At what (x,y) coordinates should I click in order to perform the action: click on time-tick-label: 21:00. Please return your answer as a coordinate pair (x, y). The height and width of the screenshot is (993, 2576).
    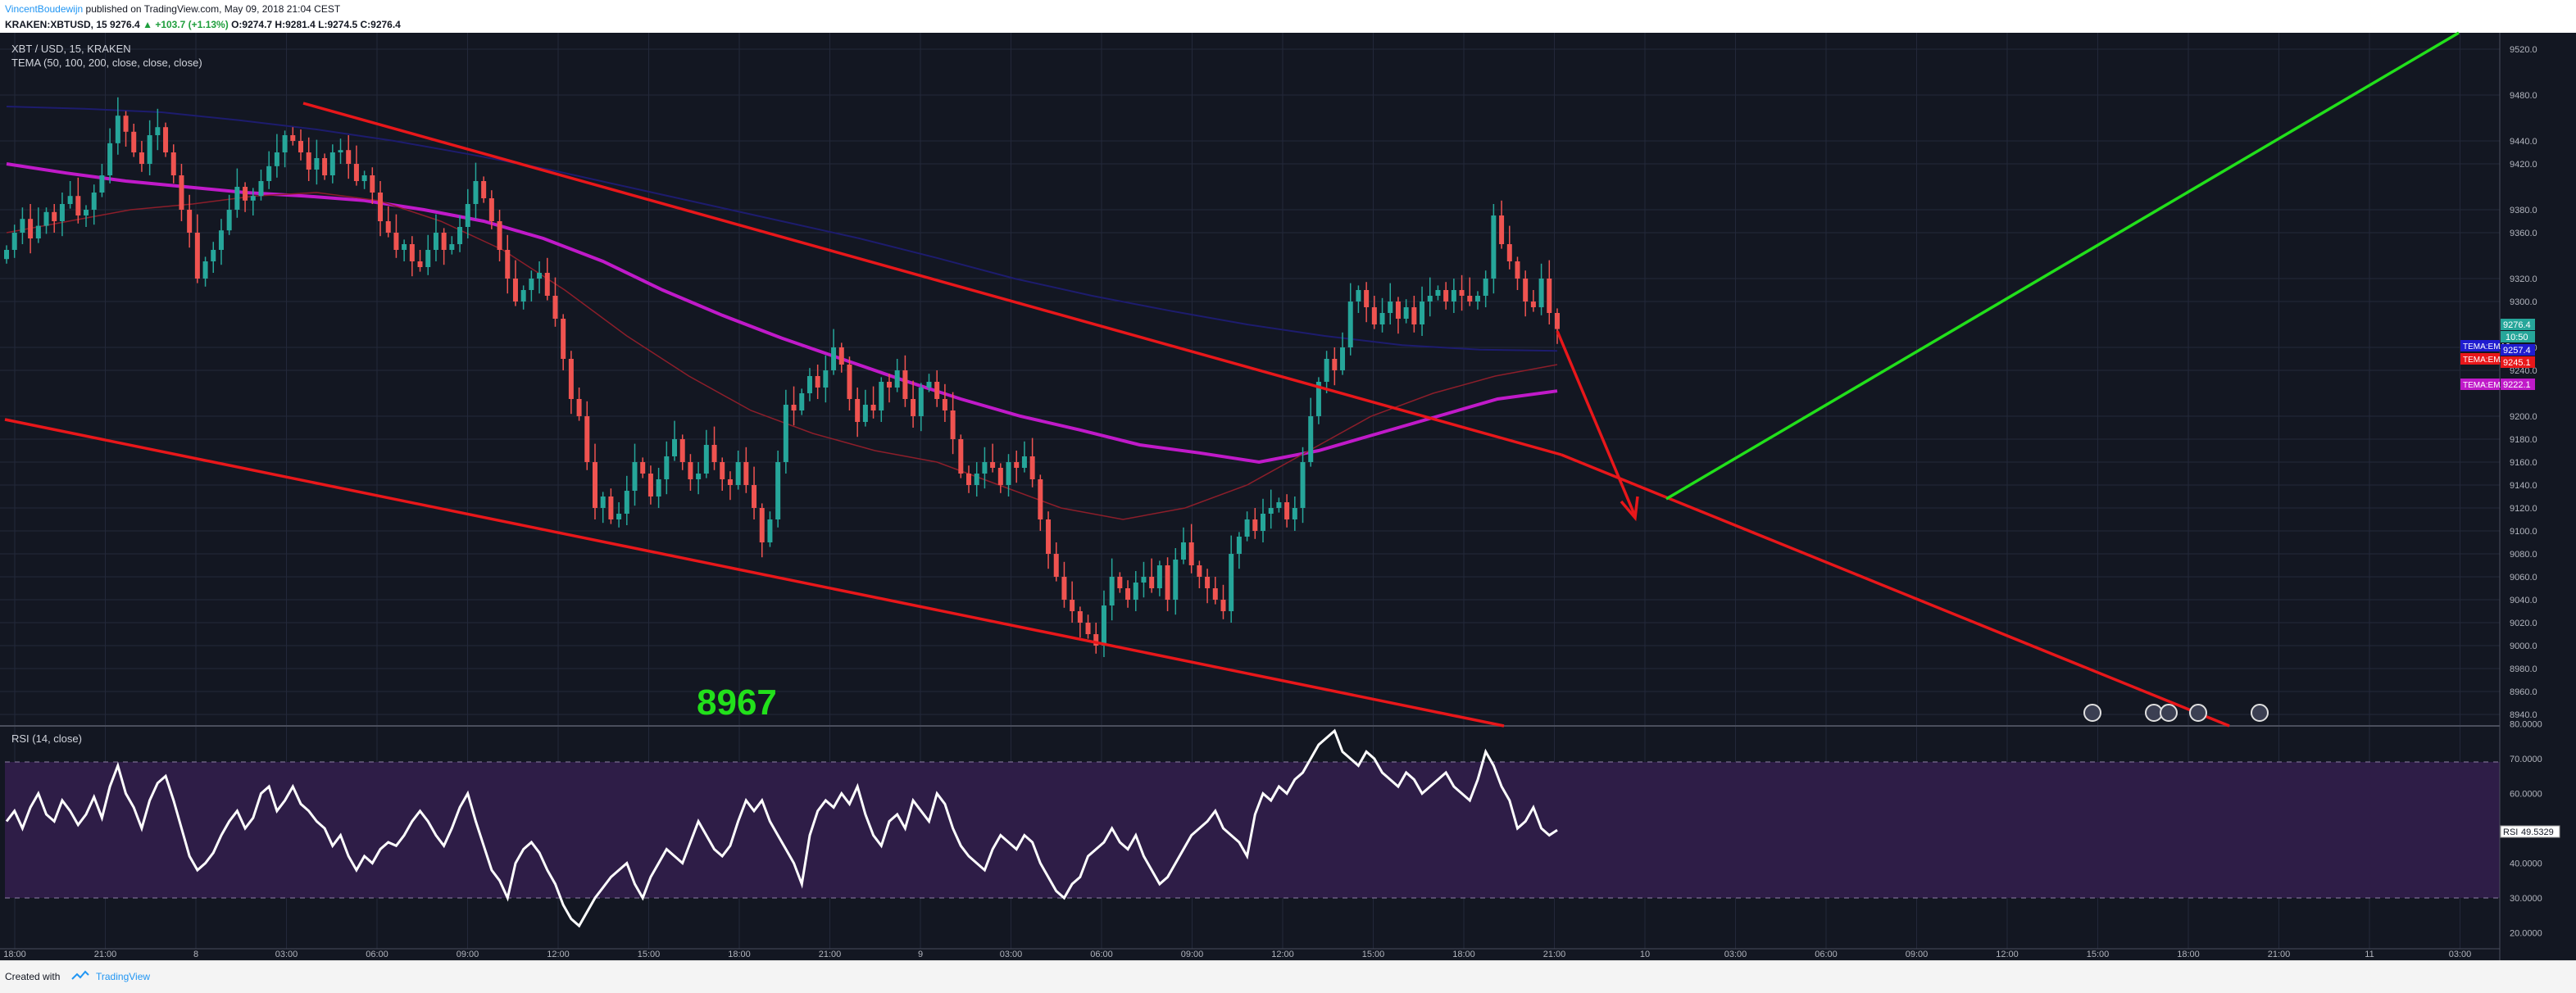
    Looking at the image, I should click on (830, 954).